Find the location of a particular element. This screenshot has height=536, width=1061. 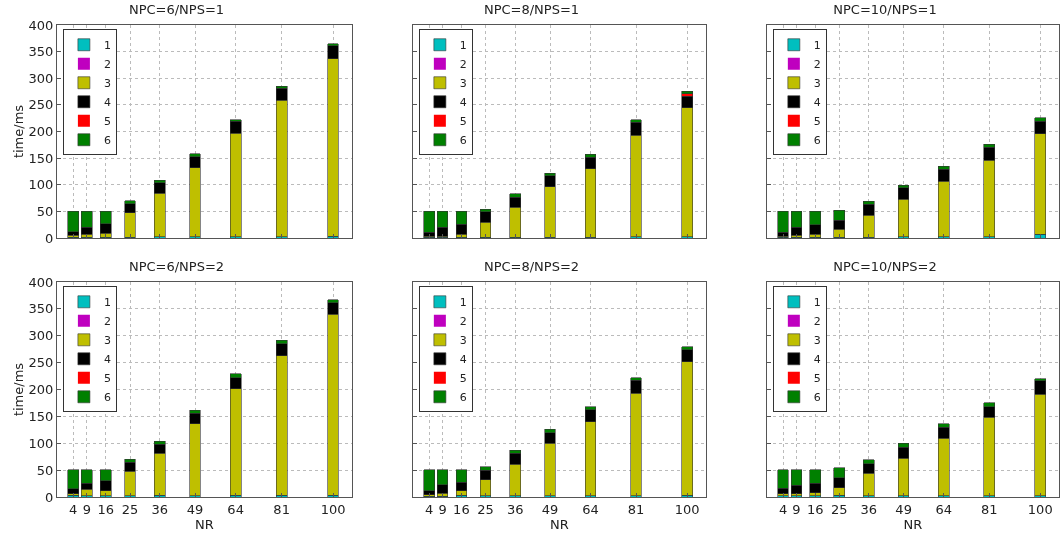

chart-title: NPC=6/NPS=2 is located at coordinates (176, 267).